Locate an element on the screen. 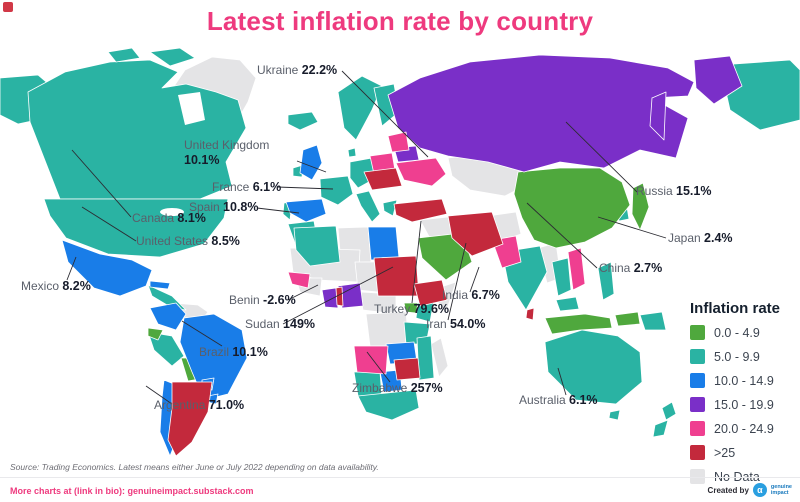 The image size is (800, 502). label-argentina: Argentina 71.0% is located at coordinates (199, 405).